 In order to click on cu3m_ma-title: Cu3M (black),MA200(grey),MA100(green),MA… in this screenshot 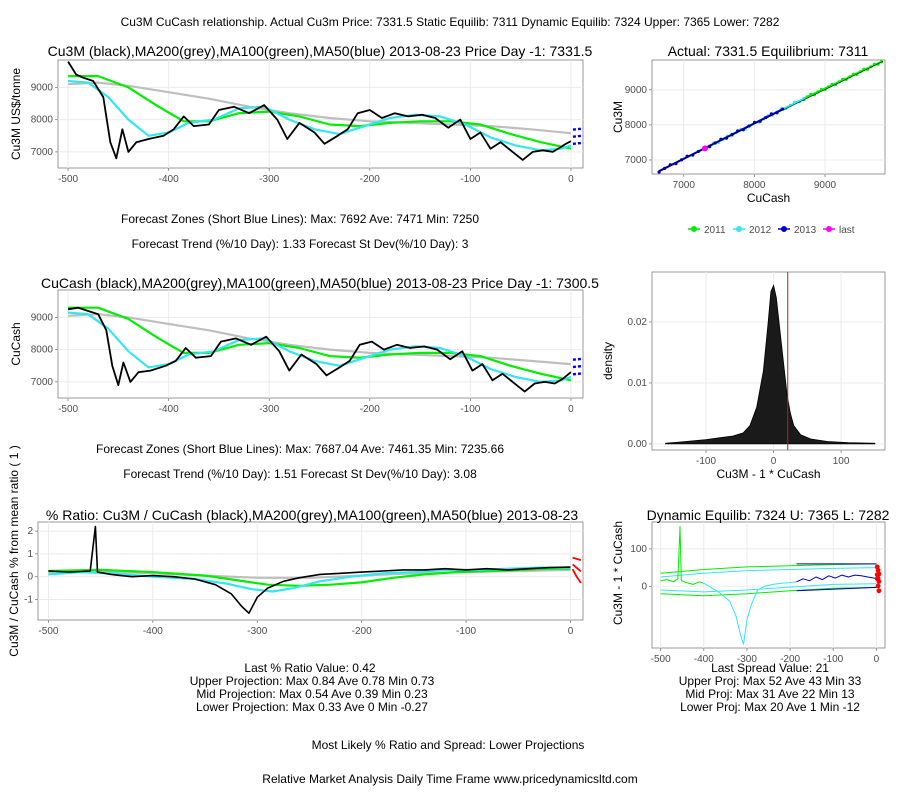, I will do `click(320, 51)`.